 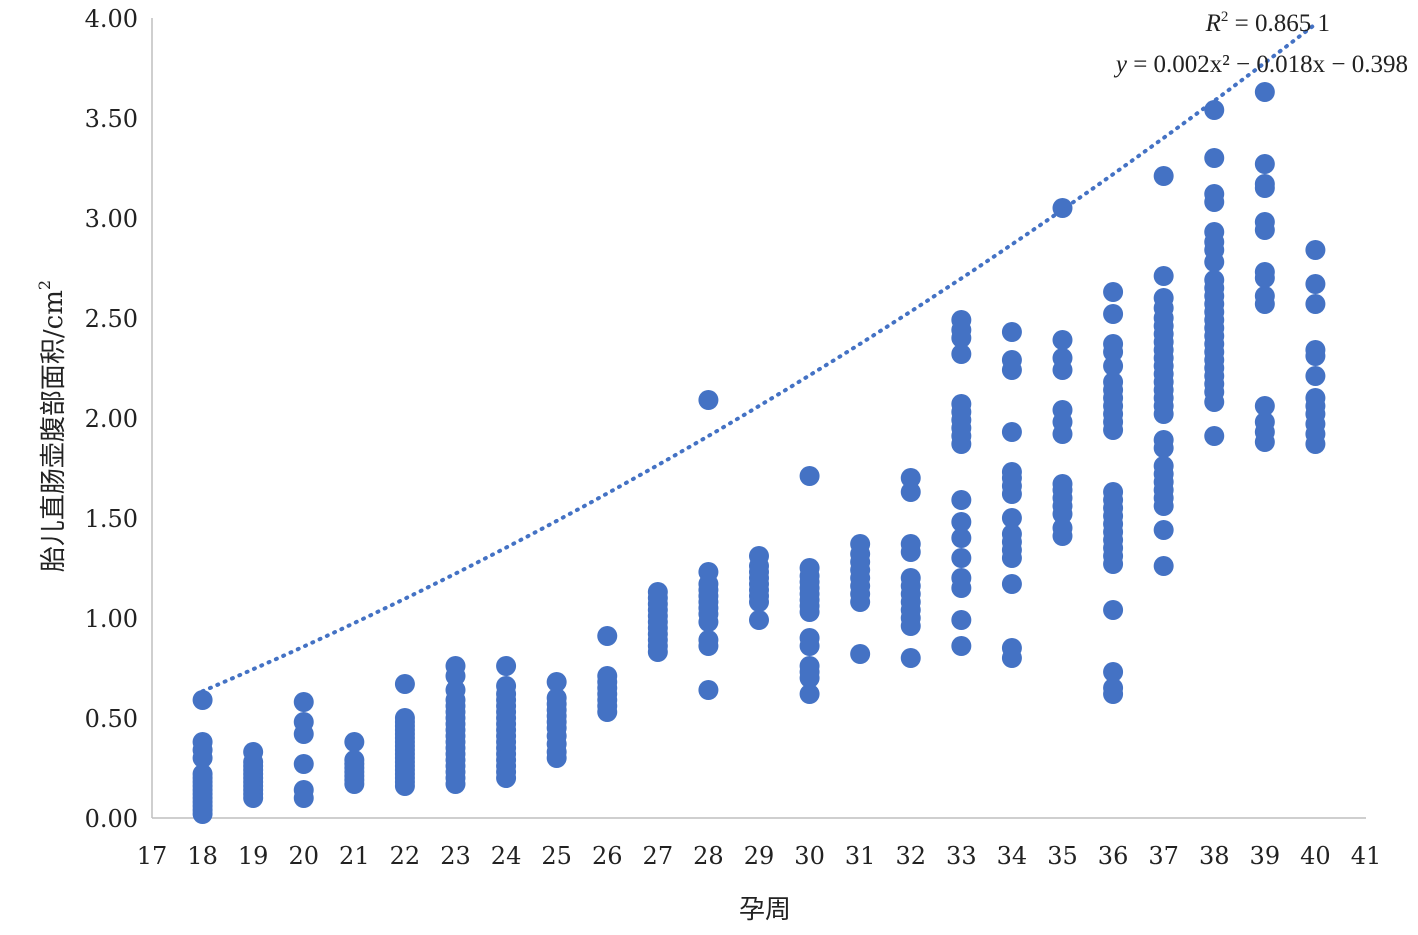 What do you see at coordinates (253, 856) in the screenshot?
I see `x-tick-label: 19` at bounding box center [253, 856].